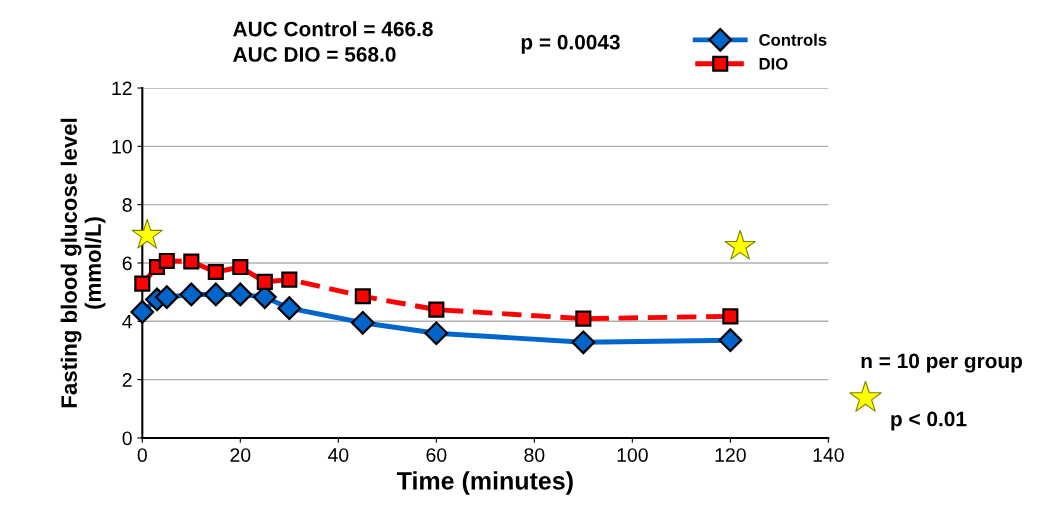 The height and width of the screenshot is (527, 1062). Describe the element at coordinates (632, 455) in the screenshot. I see `x-tick-label: 100` at that location.